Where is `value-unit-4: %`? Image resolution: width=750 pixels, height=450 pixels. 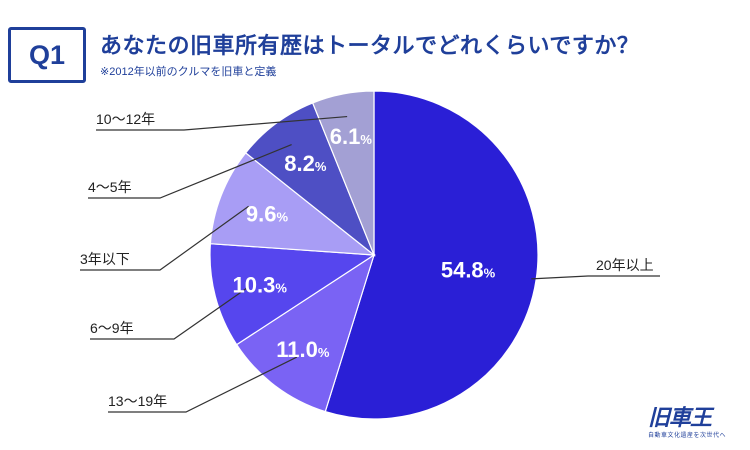 value-unit-4: % is located at coordinates (283, 216).